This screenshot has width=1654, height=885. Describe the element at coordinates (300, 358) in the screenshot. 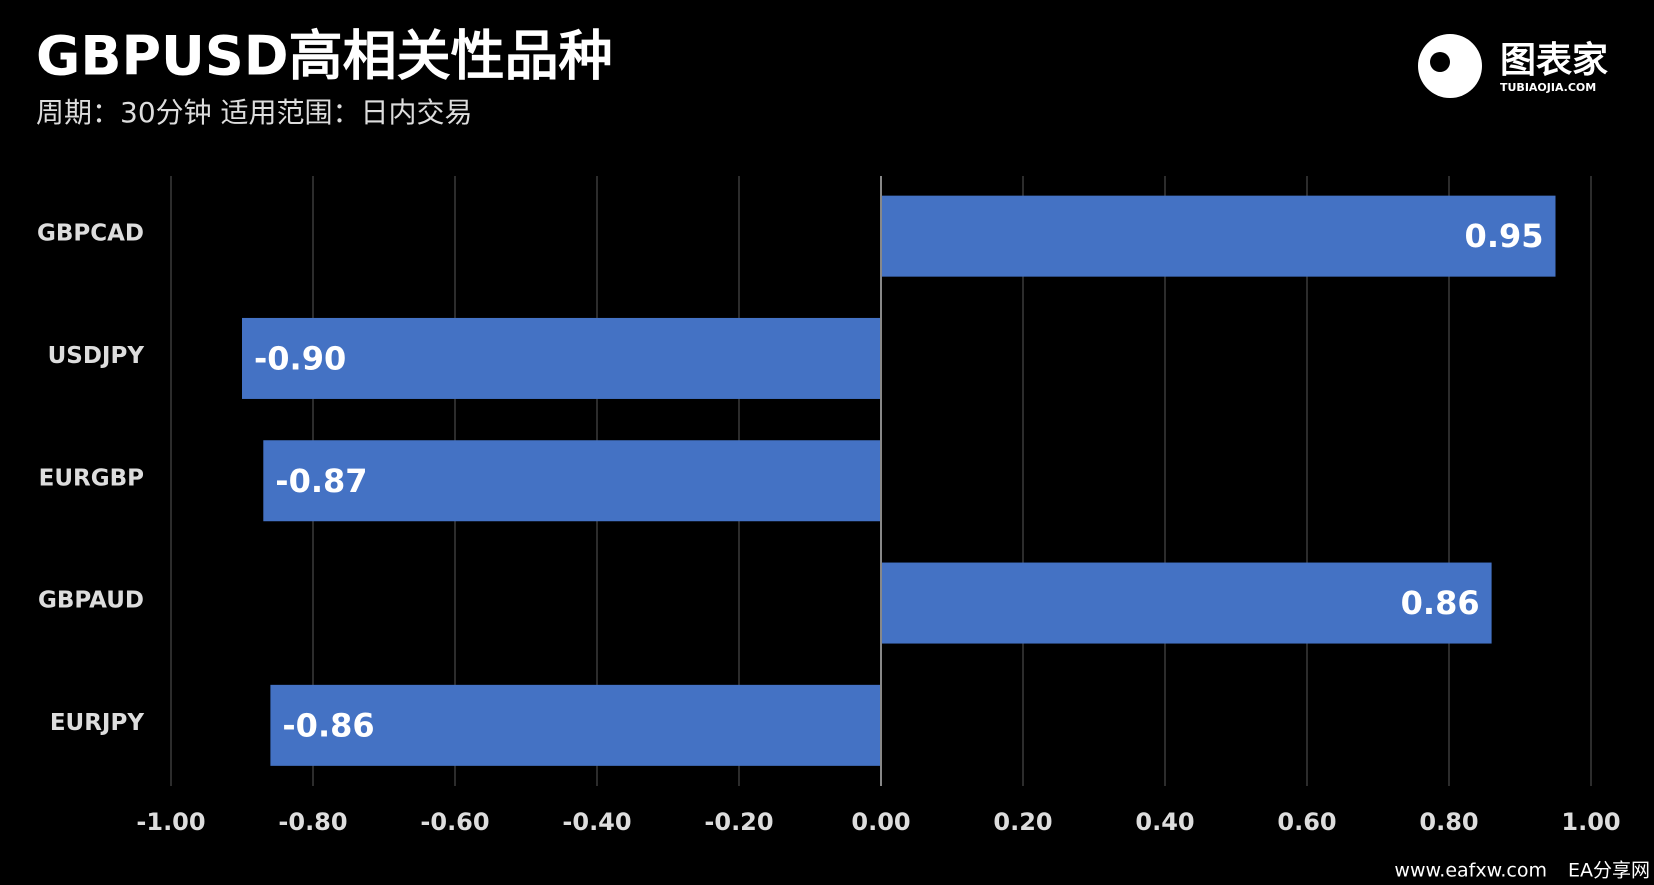

I see `value-label: -0.90` at that location.